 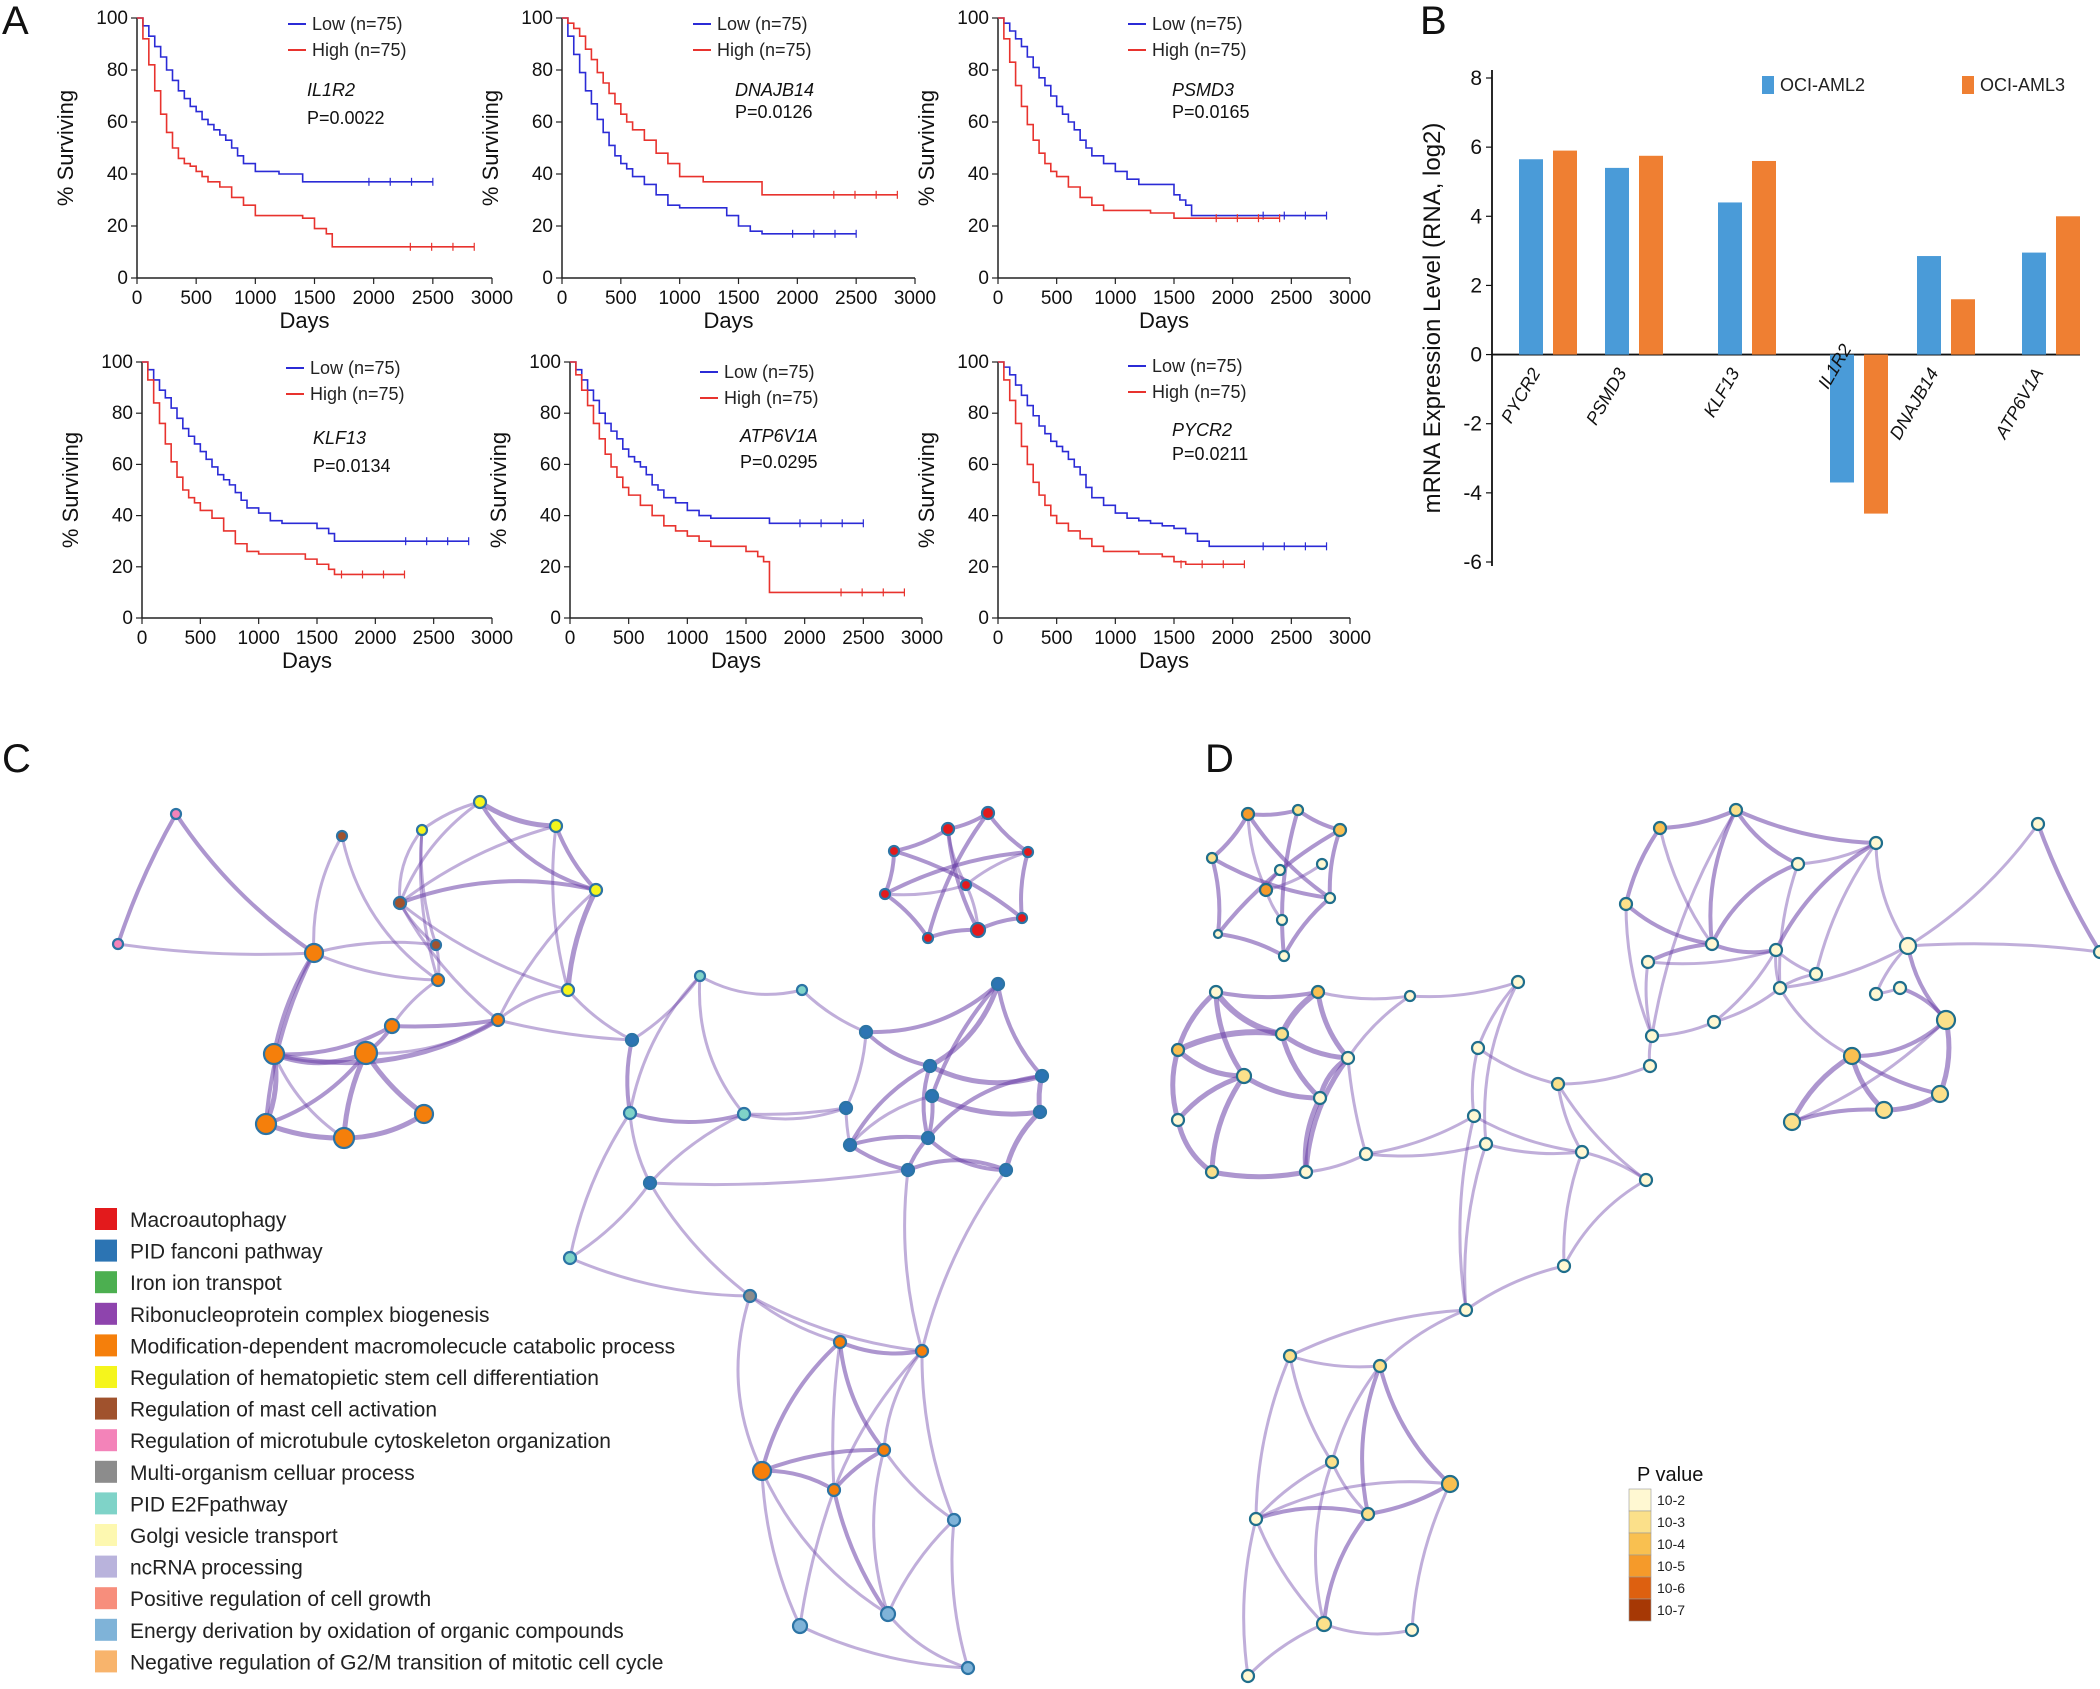 What do you see at coordinates (1670, 1475) in the screenshot?
I see `pvalue-legend-title: P value` at bounding box center [1670, 1475].